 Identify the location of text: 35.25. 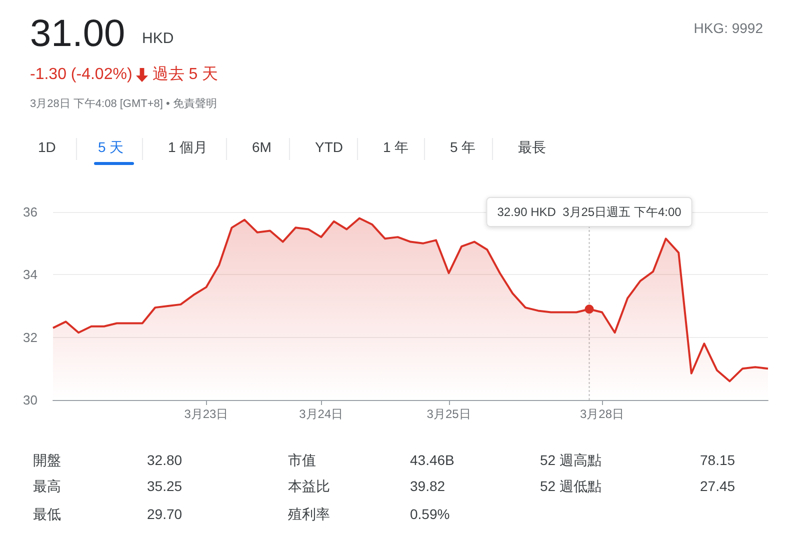
(164, 486).